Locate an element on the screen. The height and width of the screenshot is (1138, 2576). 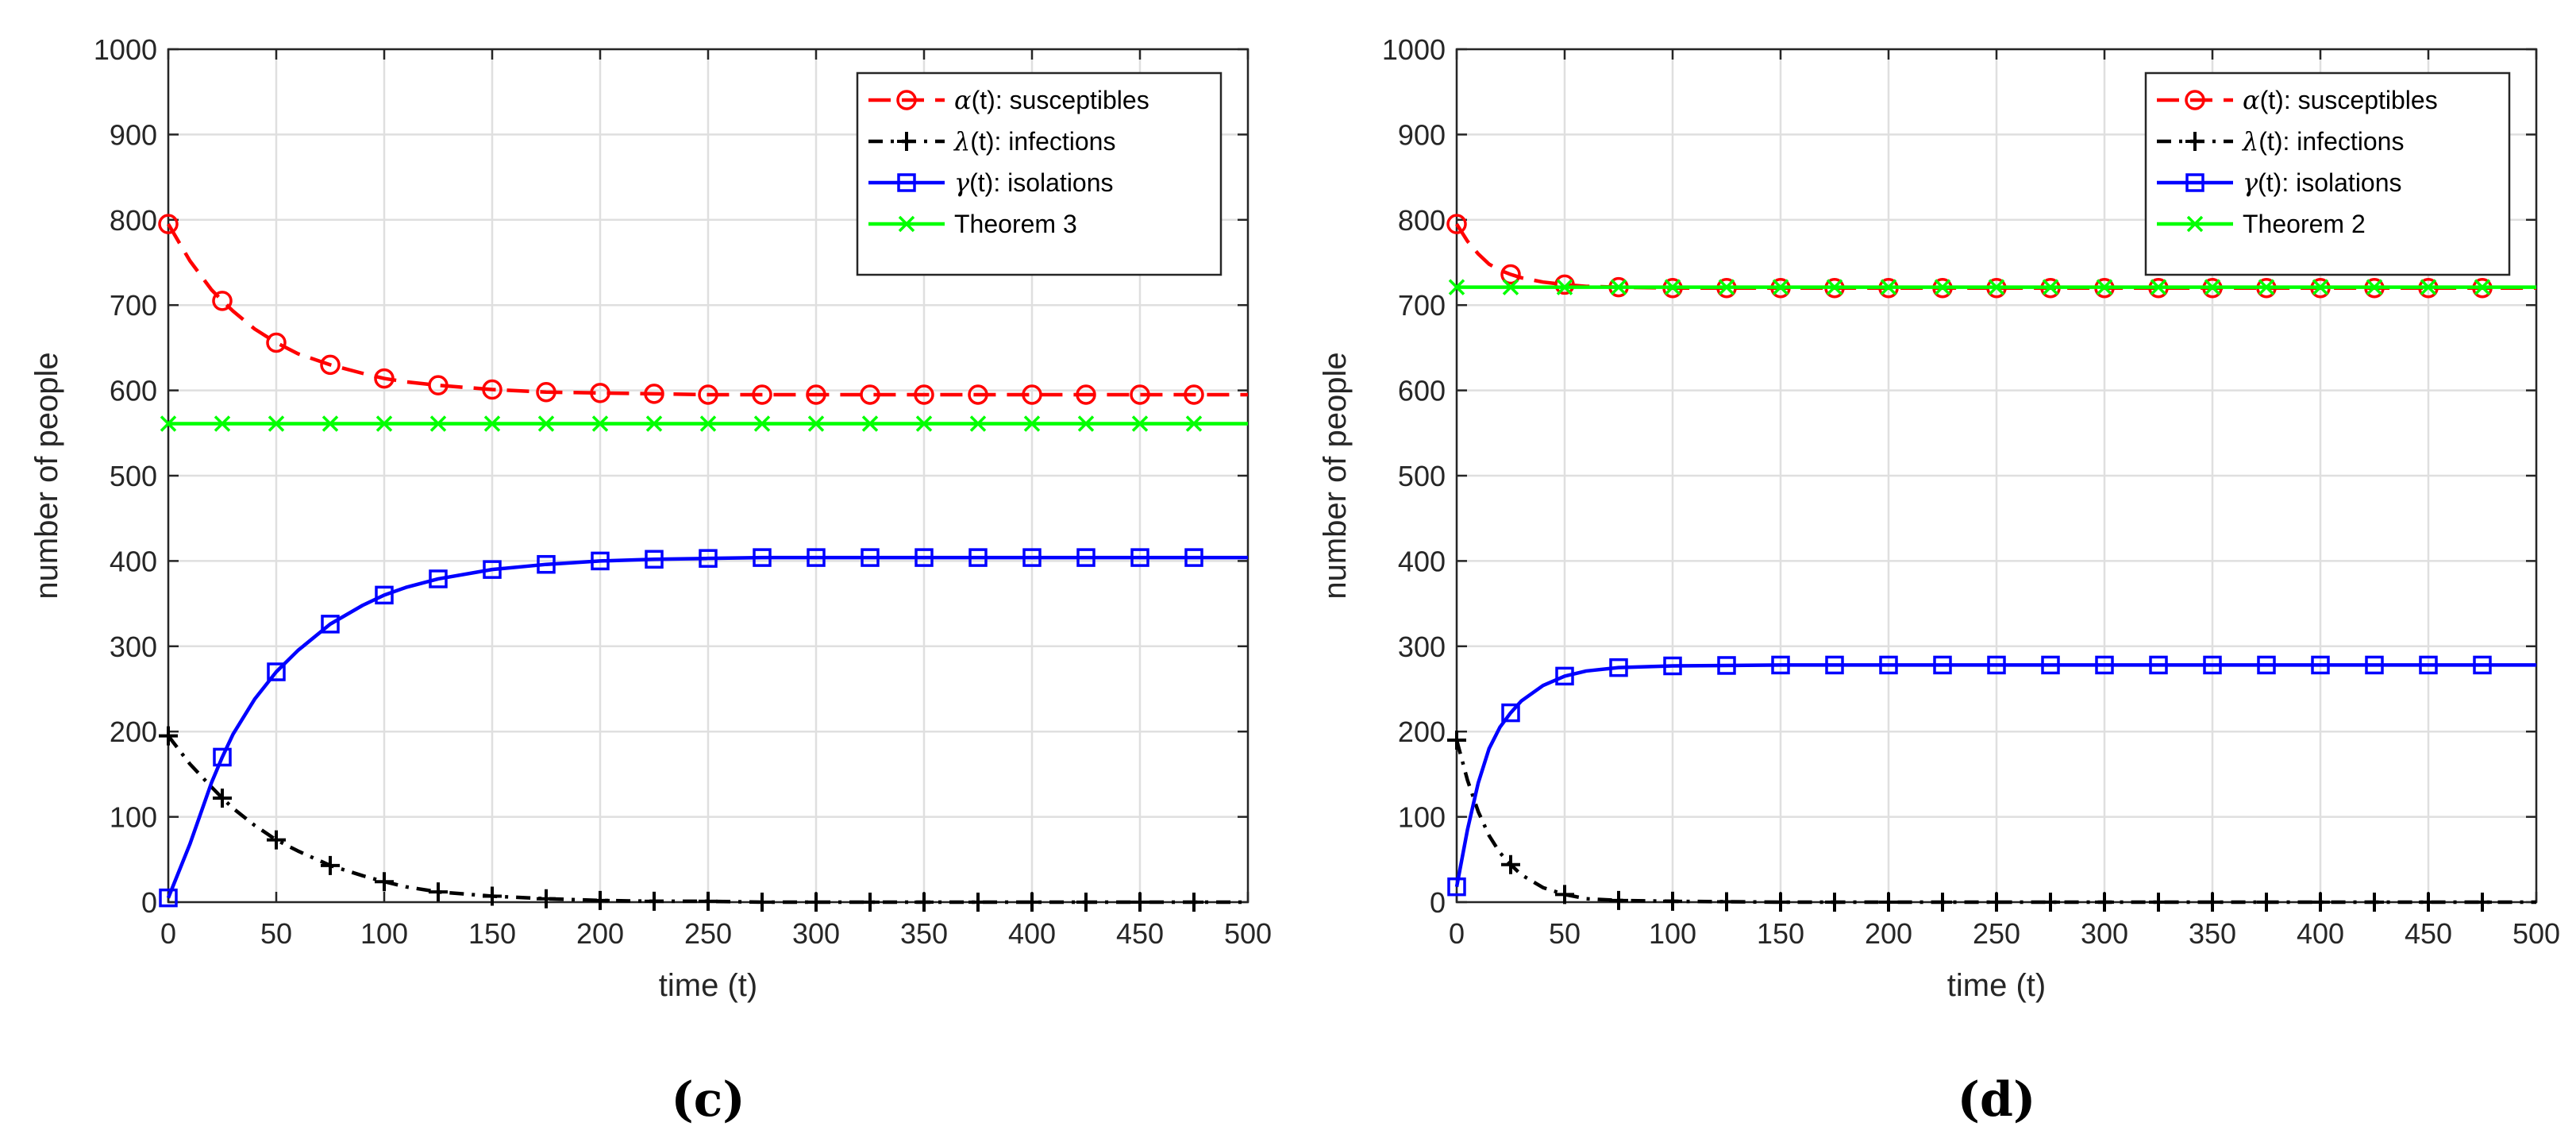
y-tick-label: 900 is located at coordinates (133, 135).